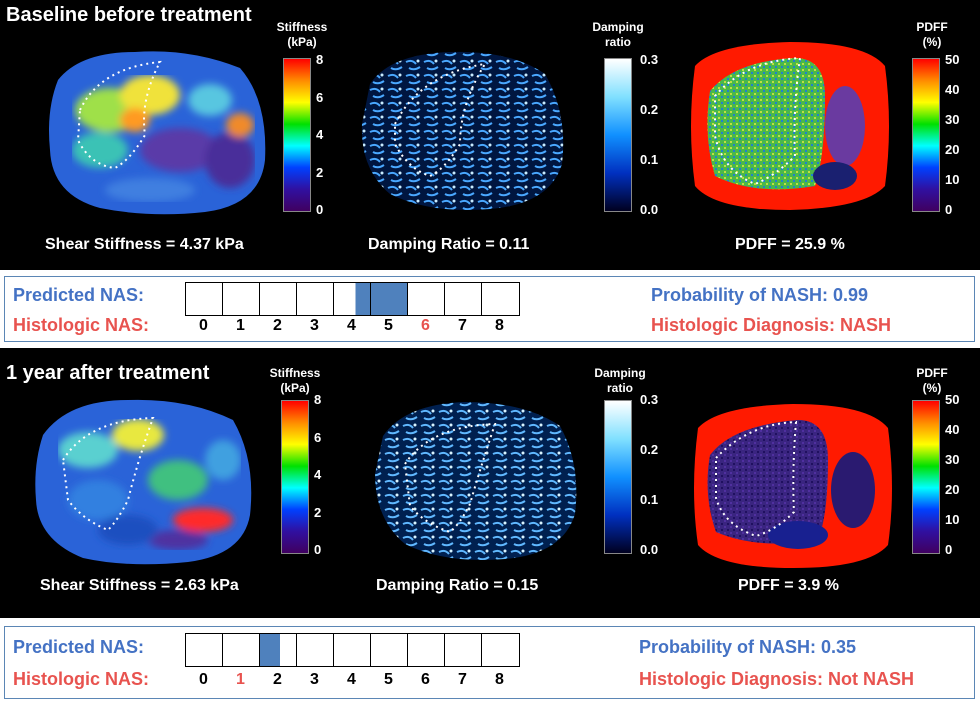 The width and height of the screenshot is (980, 704). Describe the element at coordinates (620, 380) in the screenshot. I see `followup-damping-colorbar-title: Damping ratio` at that location.